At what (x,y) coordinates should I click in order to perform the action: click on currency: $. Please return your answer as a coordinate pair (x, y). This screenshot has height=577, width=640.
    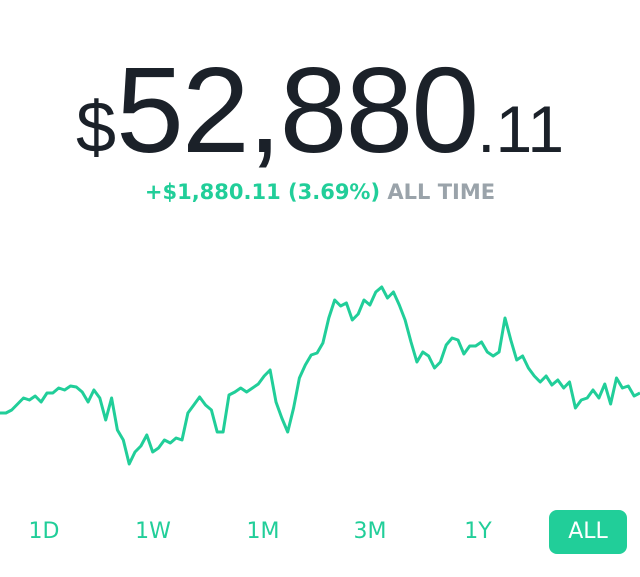
    Looking at the image, I should click on (96, 128).